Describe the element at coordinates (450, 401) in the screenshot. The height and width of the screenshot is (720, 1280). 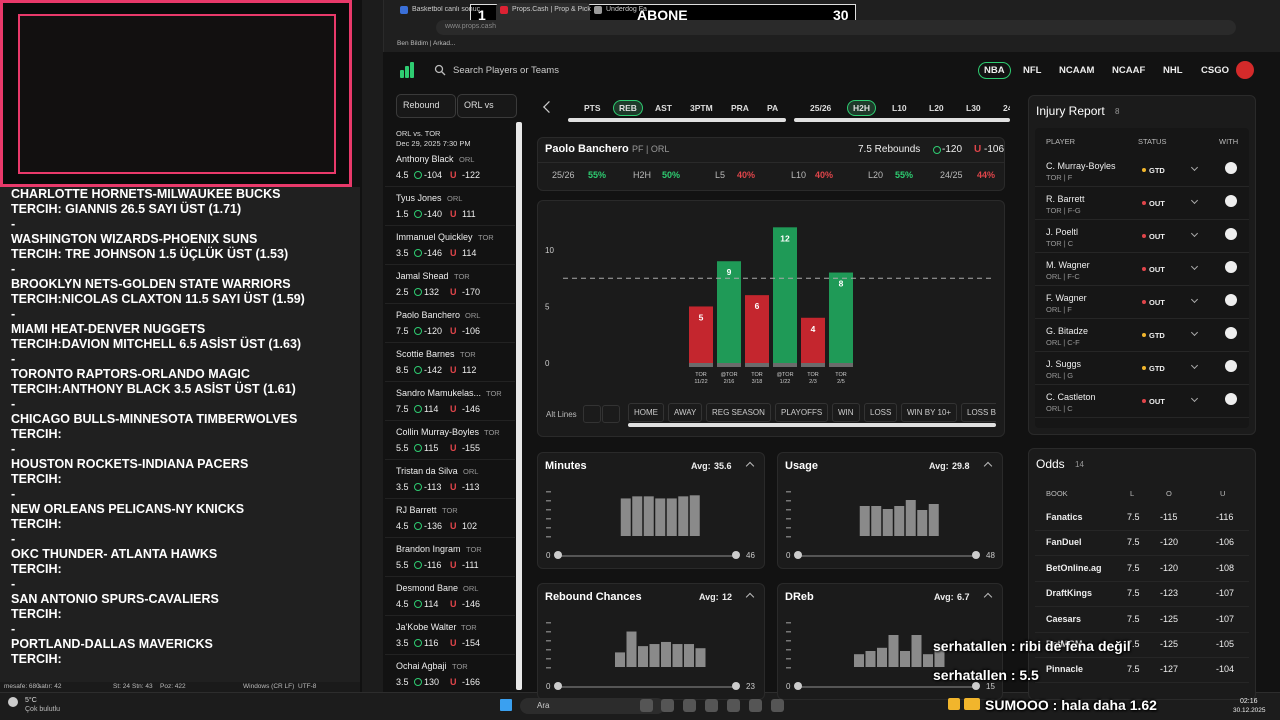
I see `player-item: Sandro Mamukelas... TOR 7.5 114 U -146` at that location.